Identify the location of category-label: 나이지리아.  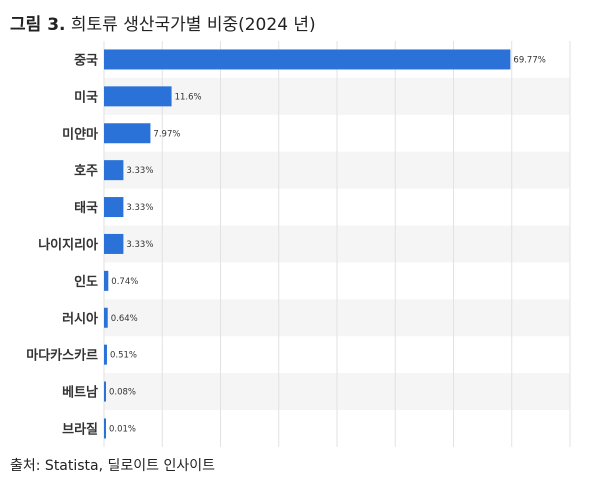
(68, 245).